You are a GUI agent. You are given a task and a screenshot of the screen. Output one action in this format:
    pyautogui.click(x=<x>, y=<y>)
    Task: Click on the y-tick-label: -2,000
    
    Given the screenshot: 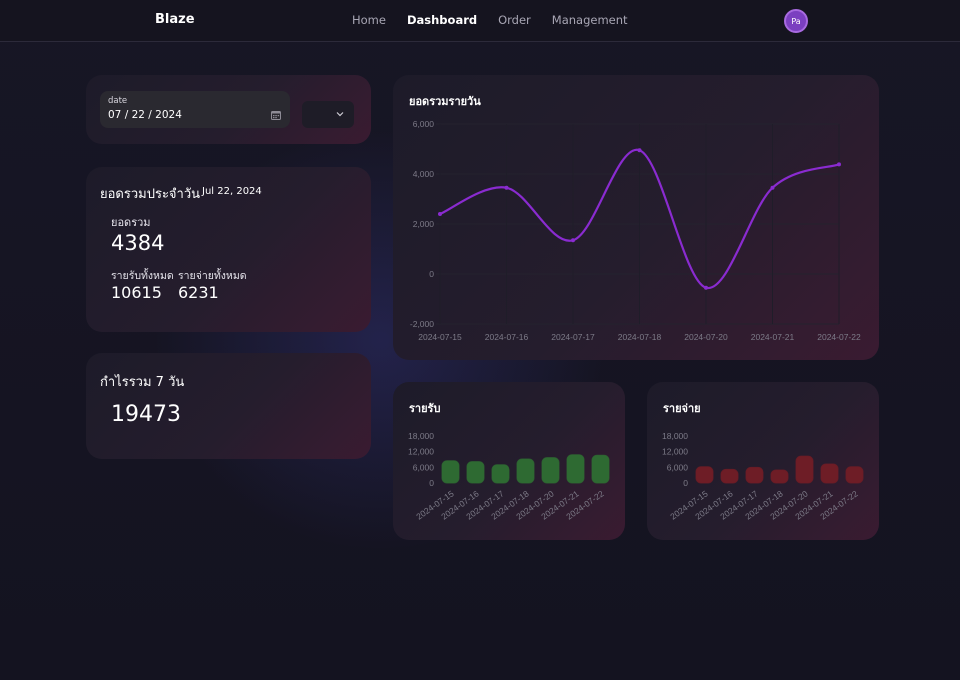 What is the action you would take?
    pyautogui.click(x=422, y=324)
    